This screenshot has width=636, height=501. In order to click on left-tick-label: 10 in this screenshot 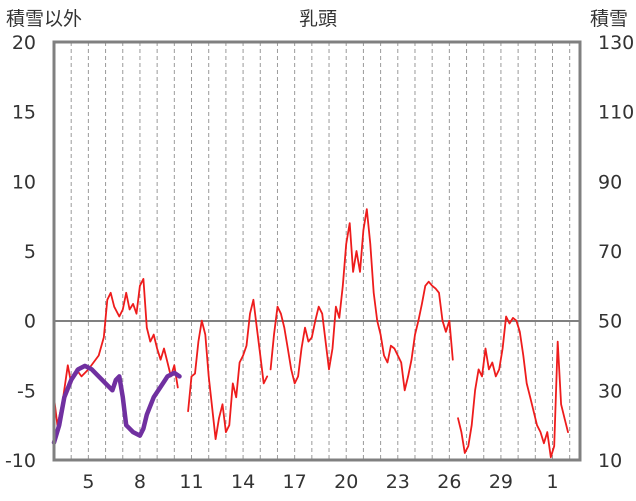, I will do `click(24, 182)`.